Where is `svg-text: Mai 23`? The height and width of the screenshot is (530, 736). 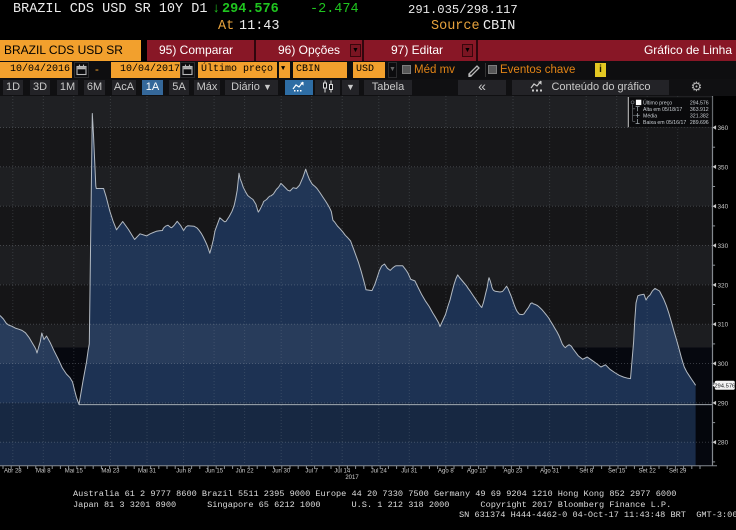 svg-text: Mai 23 is located at coordinates (110, 471).